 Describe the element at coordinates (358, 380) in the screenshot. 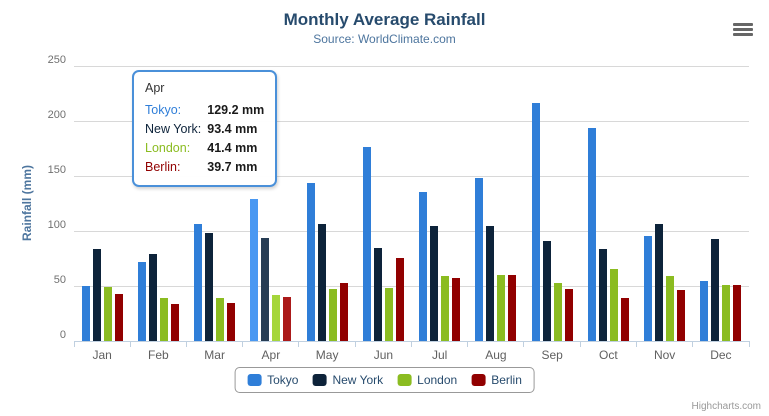

I see `legend-label: New York` at that location.